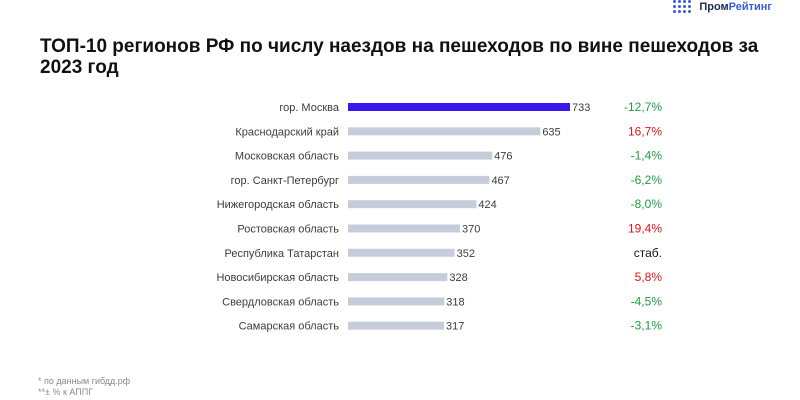  I want to click on value-label: 318, so click(455, 302).